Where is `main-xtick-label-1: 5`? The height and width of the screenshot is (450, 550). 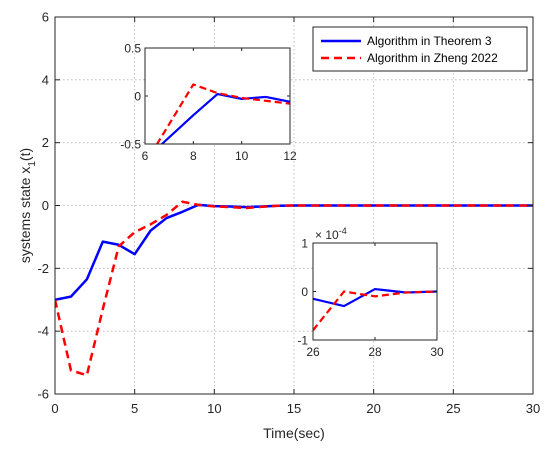 main-xtick-label-1: 5 is located at coordinates (134, 408).